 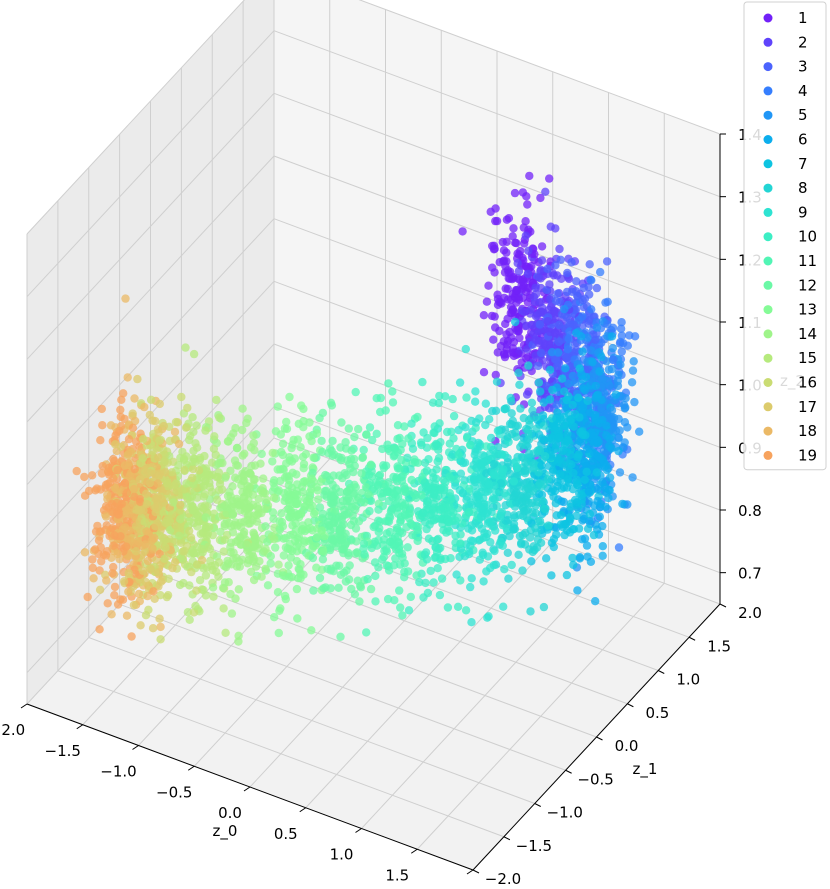 What do you see at coordinates (286, 834) in the screenshot?
I see `x-tick-label: 0.5` at bounding box center [286, 834].